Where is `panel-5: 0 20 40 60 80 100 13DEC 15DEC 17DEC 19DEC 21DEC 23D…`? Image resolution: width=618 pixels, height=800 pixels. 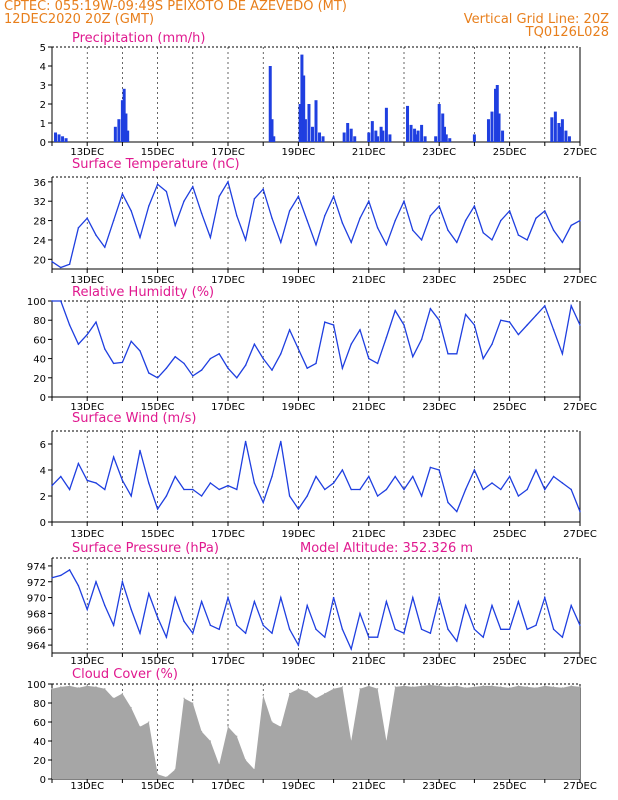
panel-5: 0 20 40 60 80 100 13DEC 15DEC 17DEC 19DEC 21DEC 23D… is located at coordinates (312, 729).